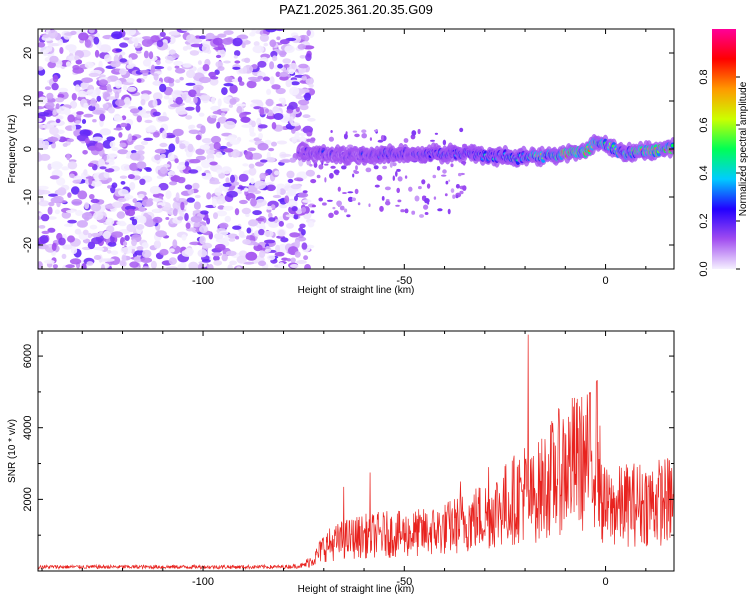 The height and width of the screenshot is (600, 750). Describe the element at coordinates (28, 356) in the screenshot. I see `snr-y-tick-label: 6000` at that location.